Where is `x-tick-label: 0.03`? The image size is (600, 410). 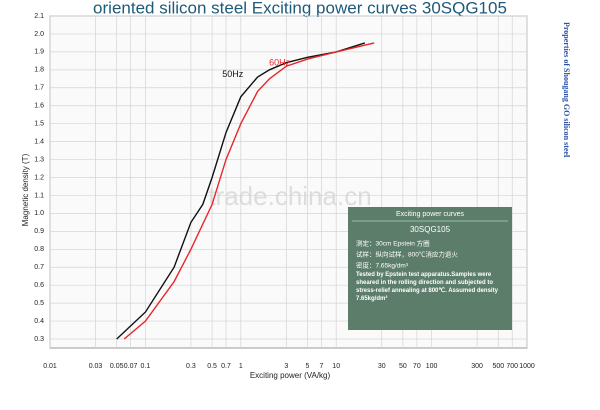
x-tick-label: 0.03 is located at coordinates (96, 366).